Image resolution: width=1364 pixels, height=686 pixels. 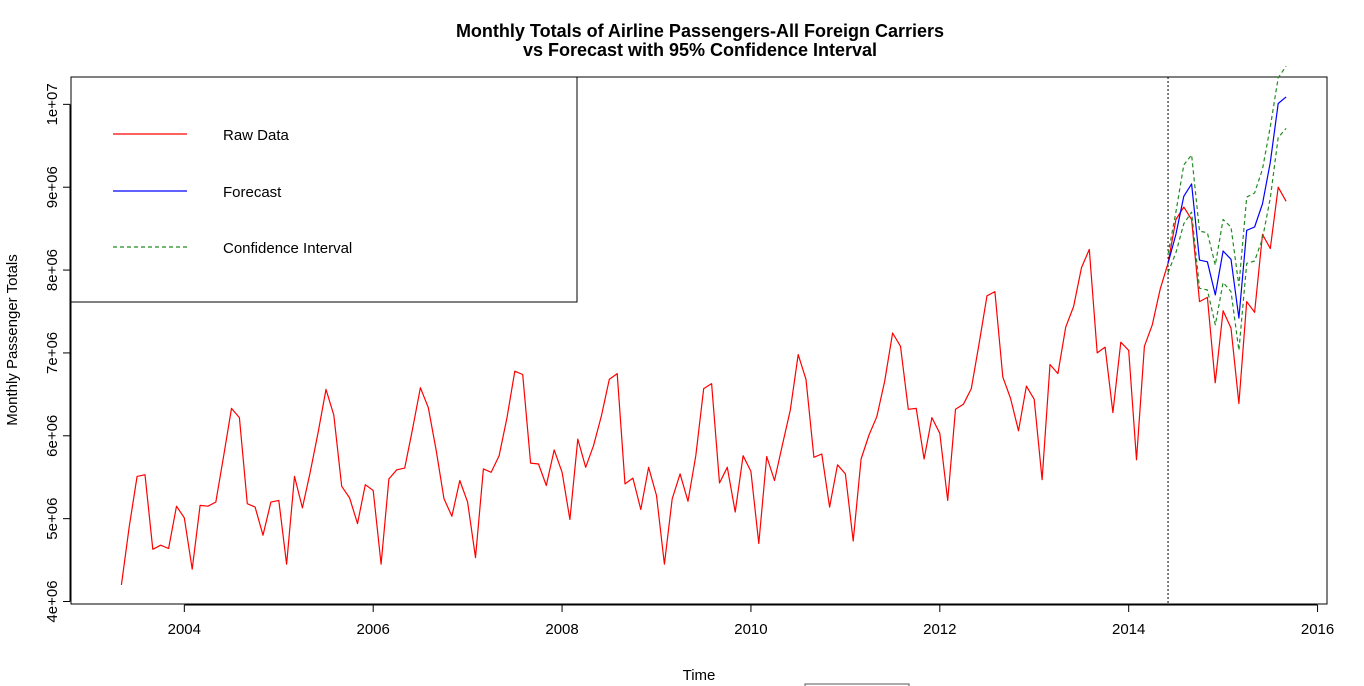 I want to click on series-forecast, so click(x=1227, y=207).